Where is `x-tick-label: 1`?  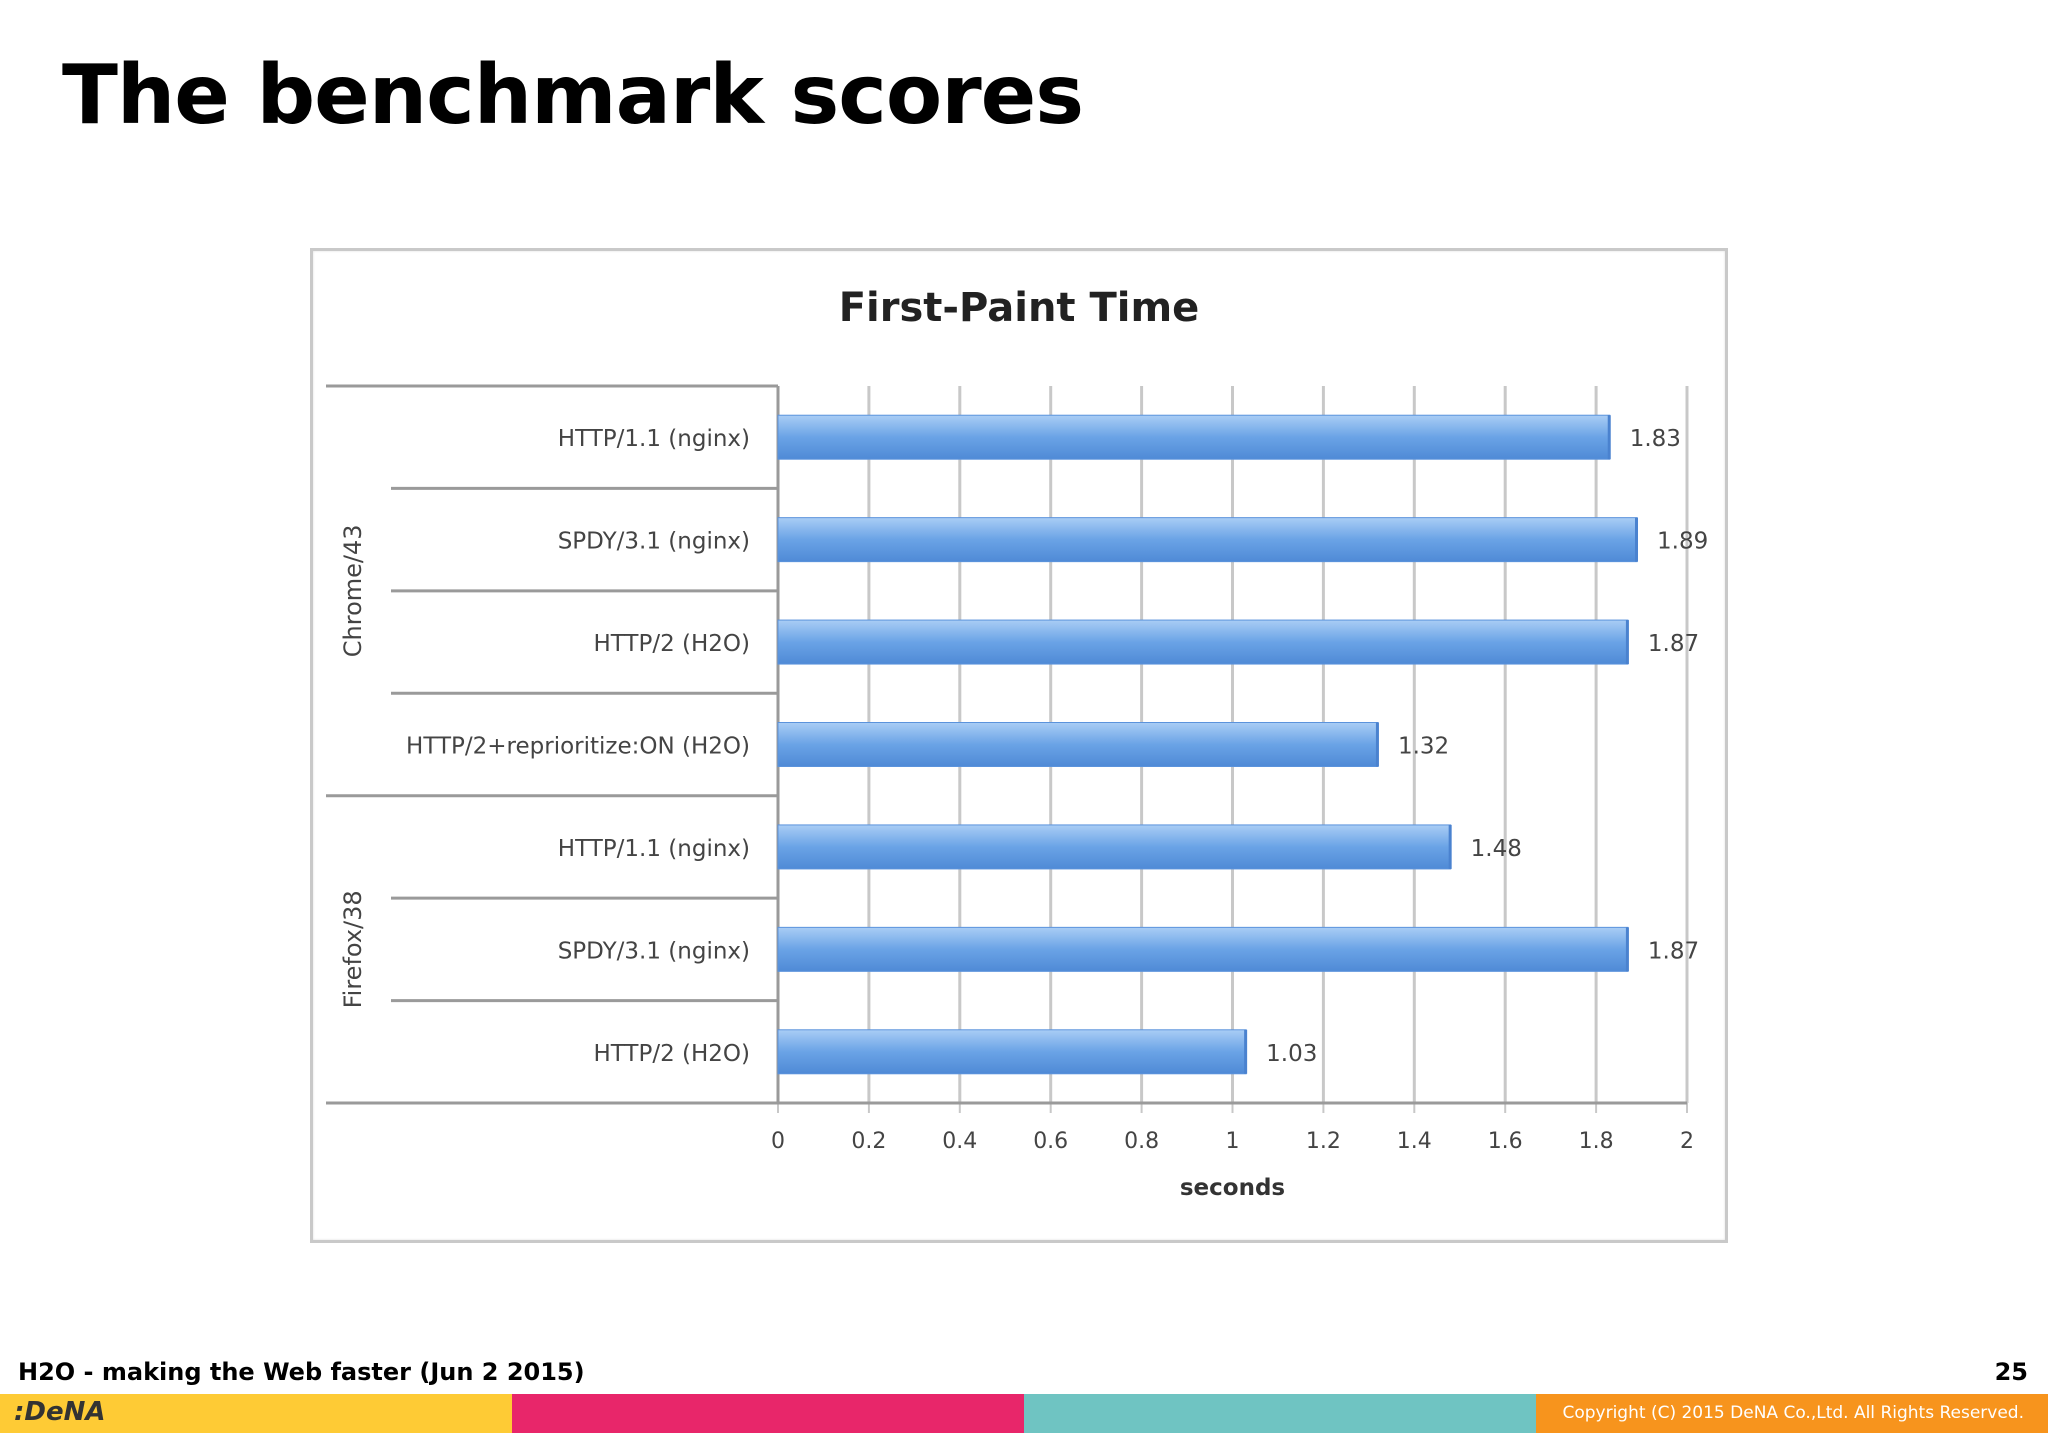
x-tick-label: 1 is located at coordinates (1233, 1141).